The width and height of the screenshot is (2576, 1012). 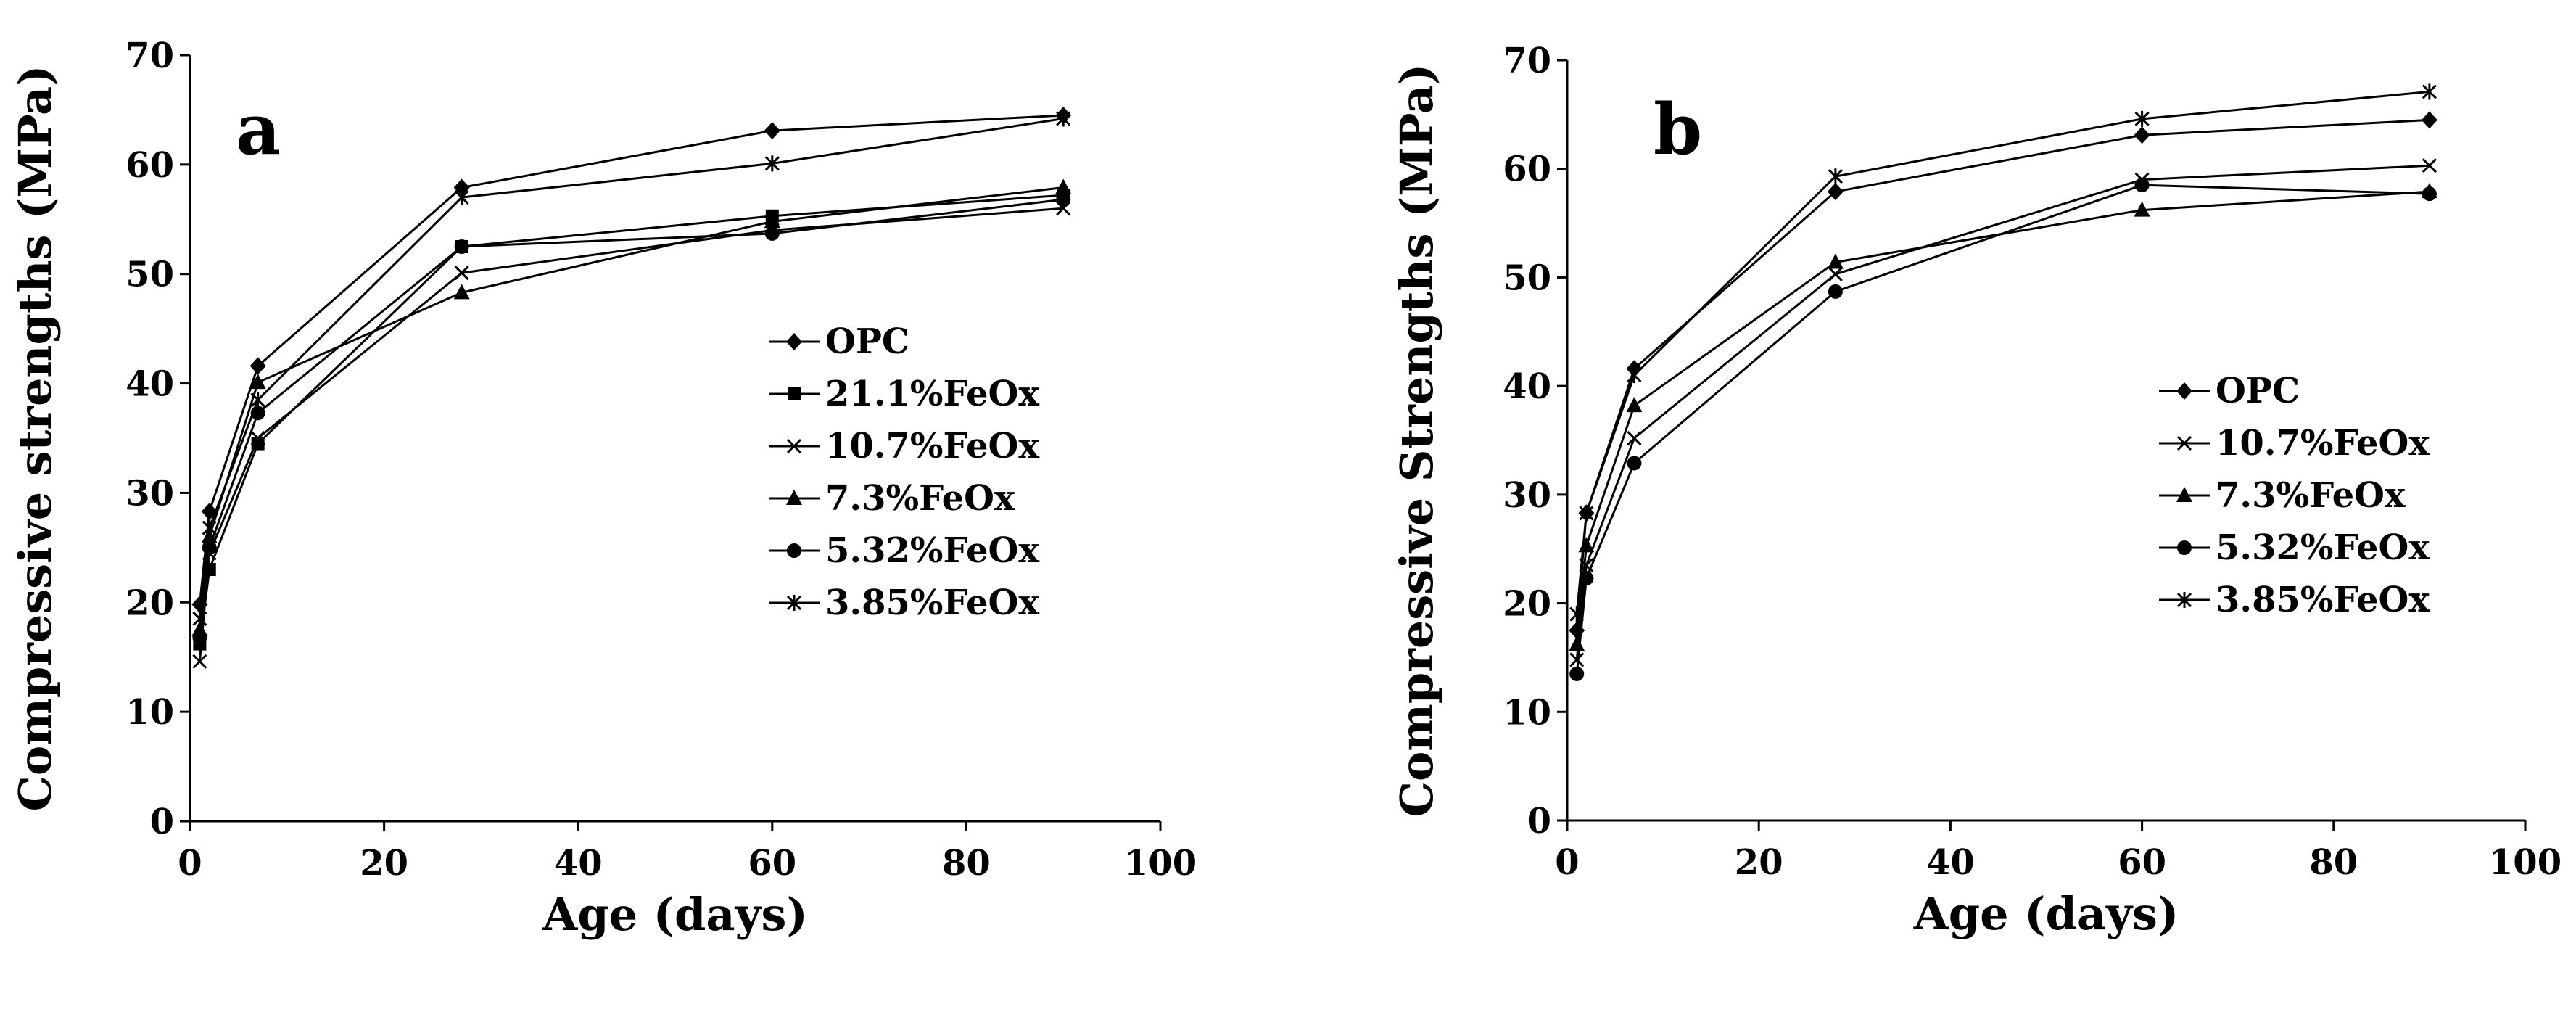 What do you see at coordinates (2282, 496) in the screenshot?
I see `legend-item-b-2: 7.3%FeOx` at bounding box center [2282, 496].